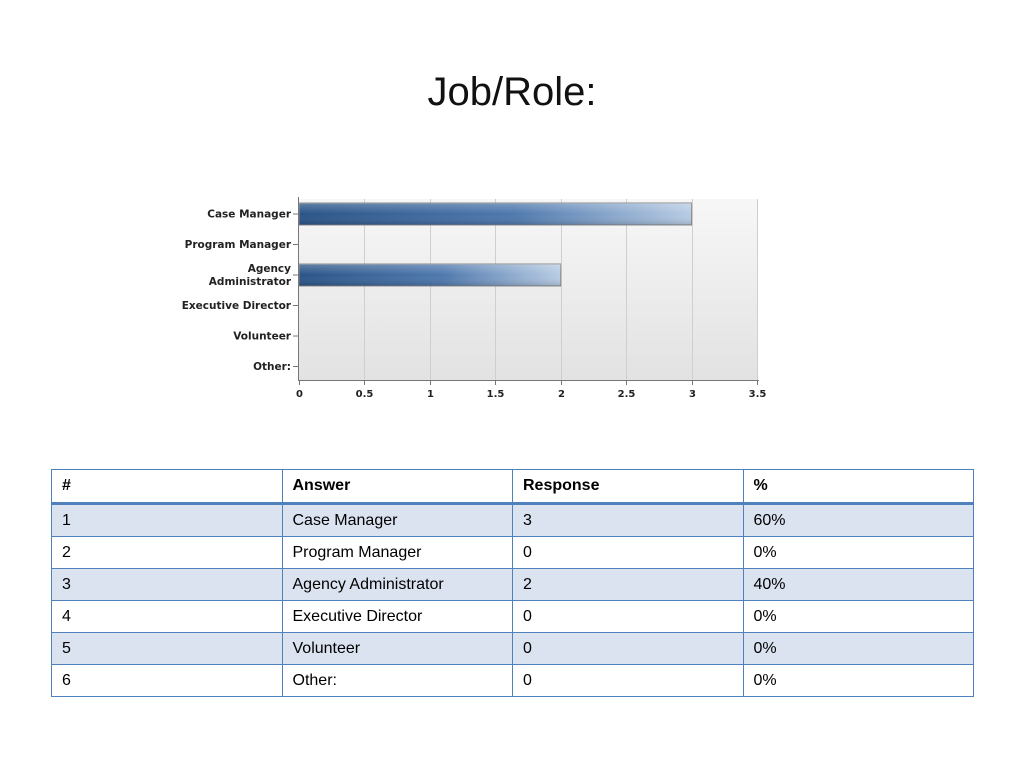 The width and height of the screenshot is (1024, 768). What do you see at coordinates (299, 394) in the screenshot?
I see `x-tick-label: 0` at bounding box center [299, 394].